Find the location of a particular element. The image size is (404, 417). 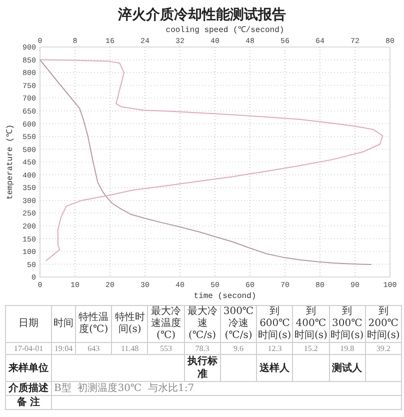

text: 39.2 is located at coordinates (383, 348).